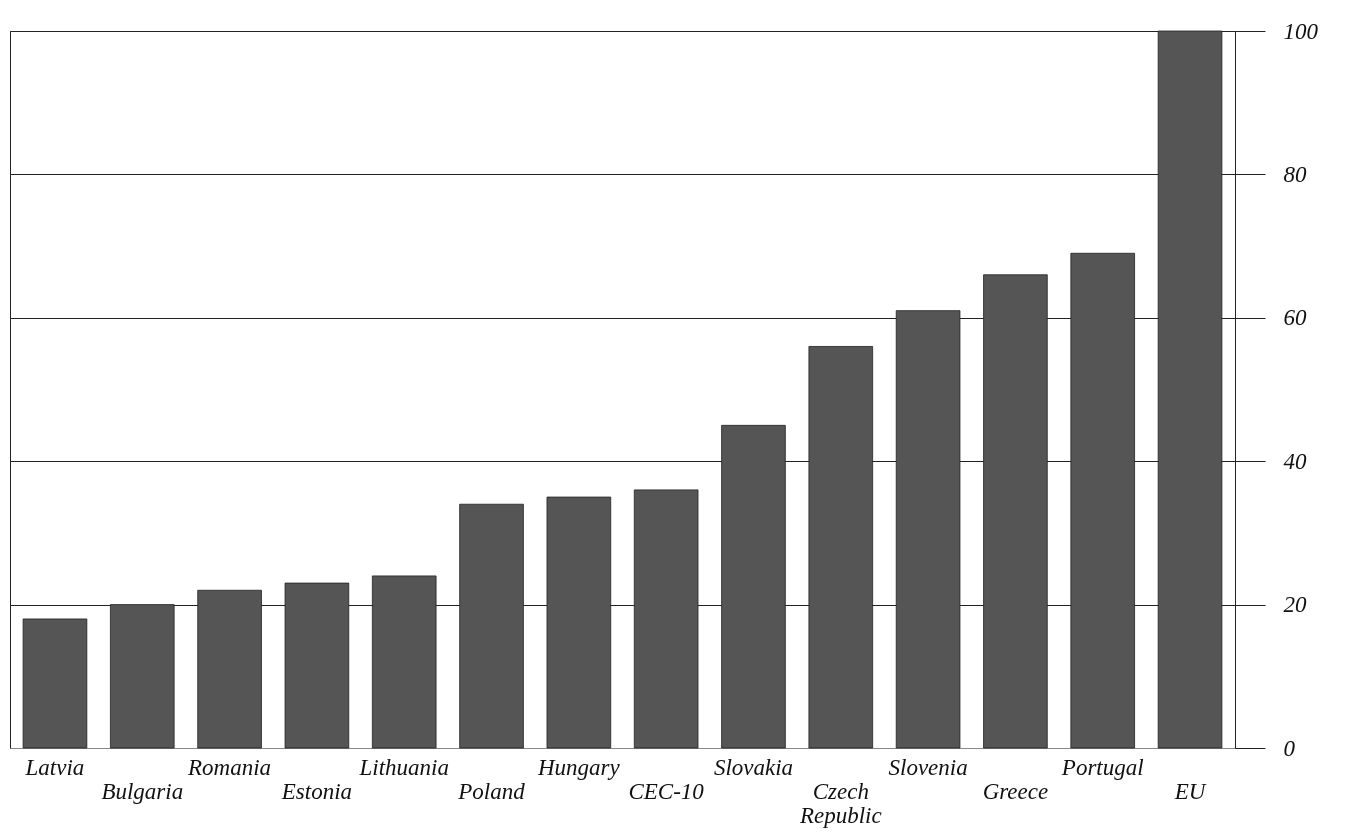 The image size is (1367, 838). What do you see at coordinates (1295, 174) in the screenshot?
I see `y-tick-label: 80` at bounding box center [1295, 174].